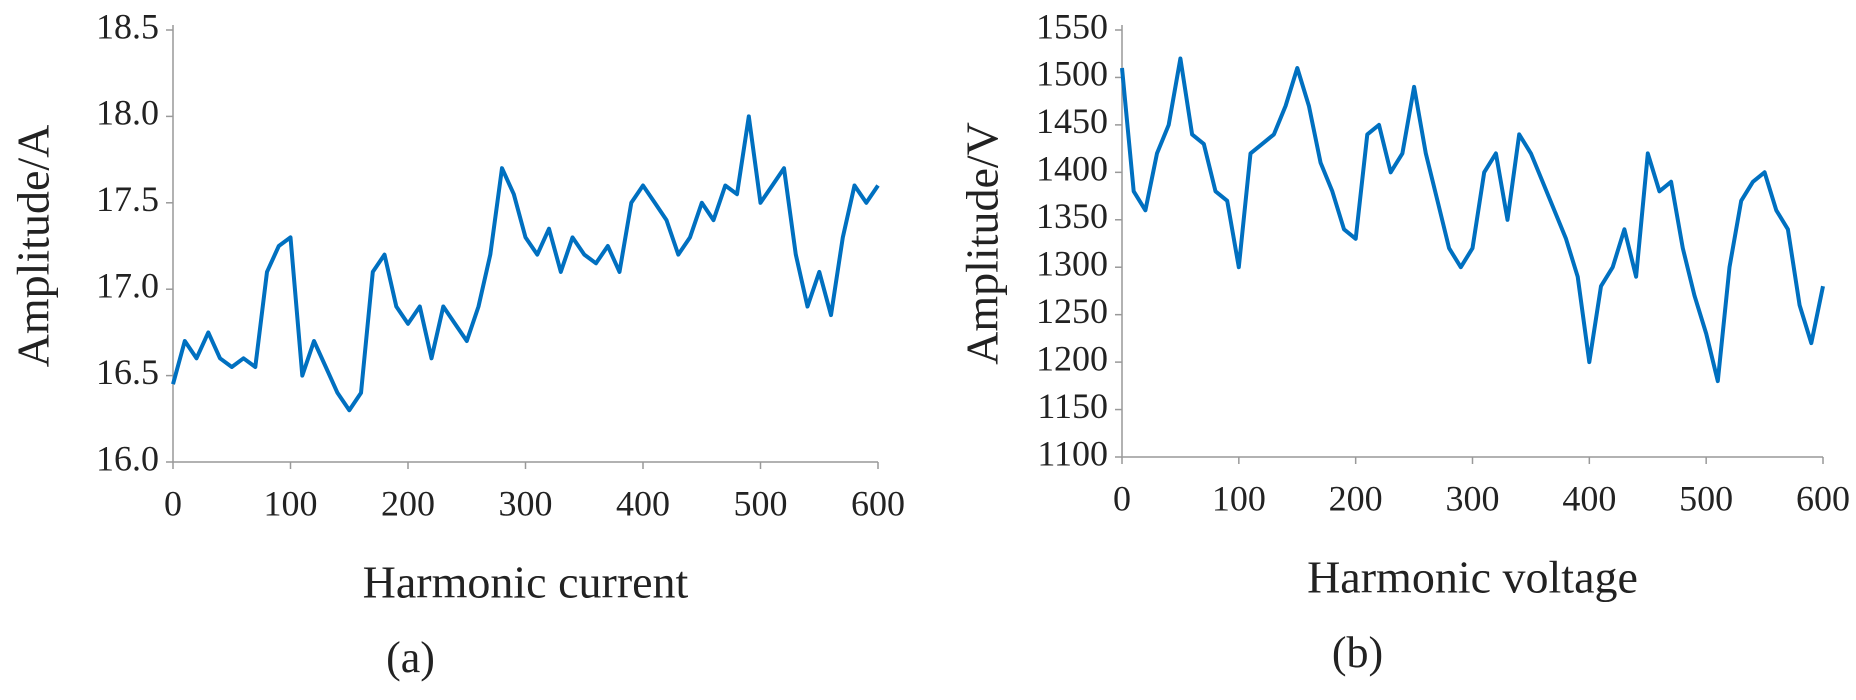  What do you see at coordinates (1072, 311) in the screenshot?
I see `y-tick-label: 1250` at bounding box center [1072, 311].